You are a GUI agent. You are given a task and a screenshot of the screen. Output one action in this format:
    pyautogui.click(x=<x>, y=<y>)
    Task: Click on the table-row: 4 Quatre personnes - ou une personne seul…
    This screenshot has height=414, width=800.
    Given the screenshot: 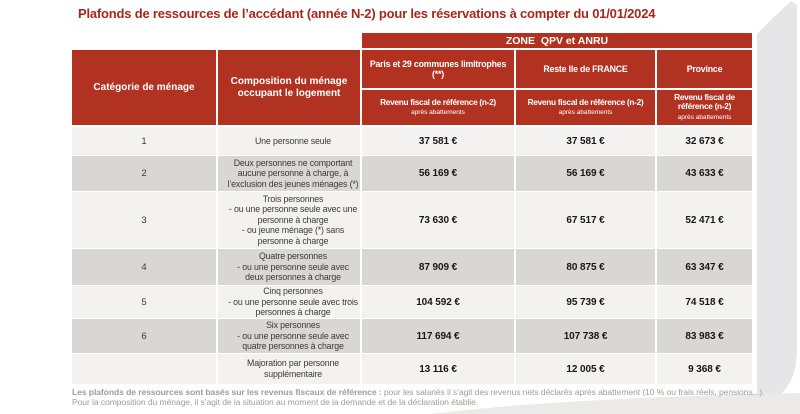 What is the action you would take?
    pyautogui.click(x=412, y=267)
    